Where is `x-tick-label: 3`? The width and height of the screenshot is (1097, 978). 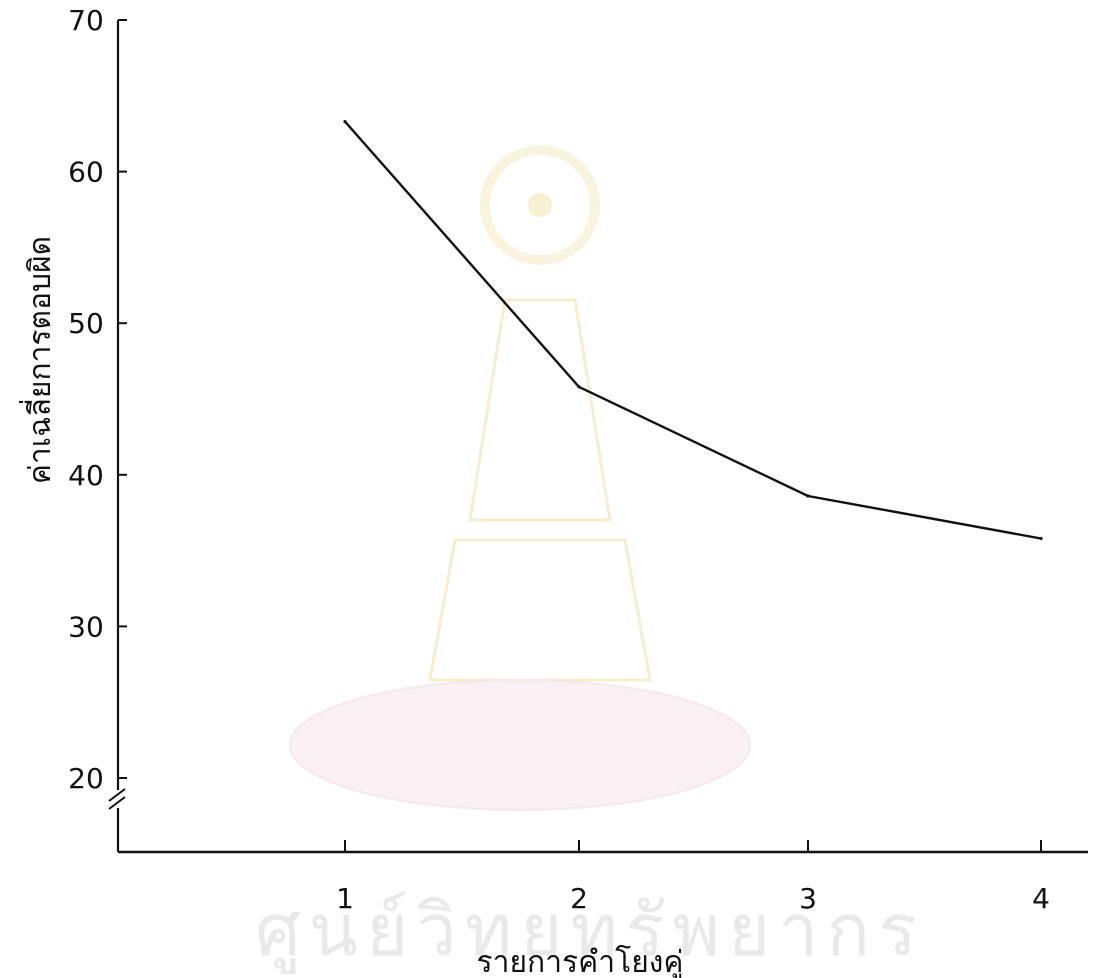 x-tick-label: 3 is located at coordinates (808, 898).